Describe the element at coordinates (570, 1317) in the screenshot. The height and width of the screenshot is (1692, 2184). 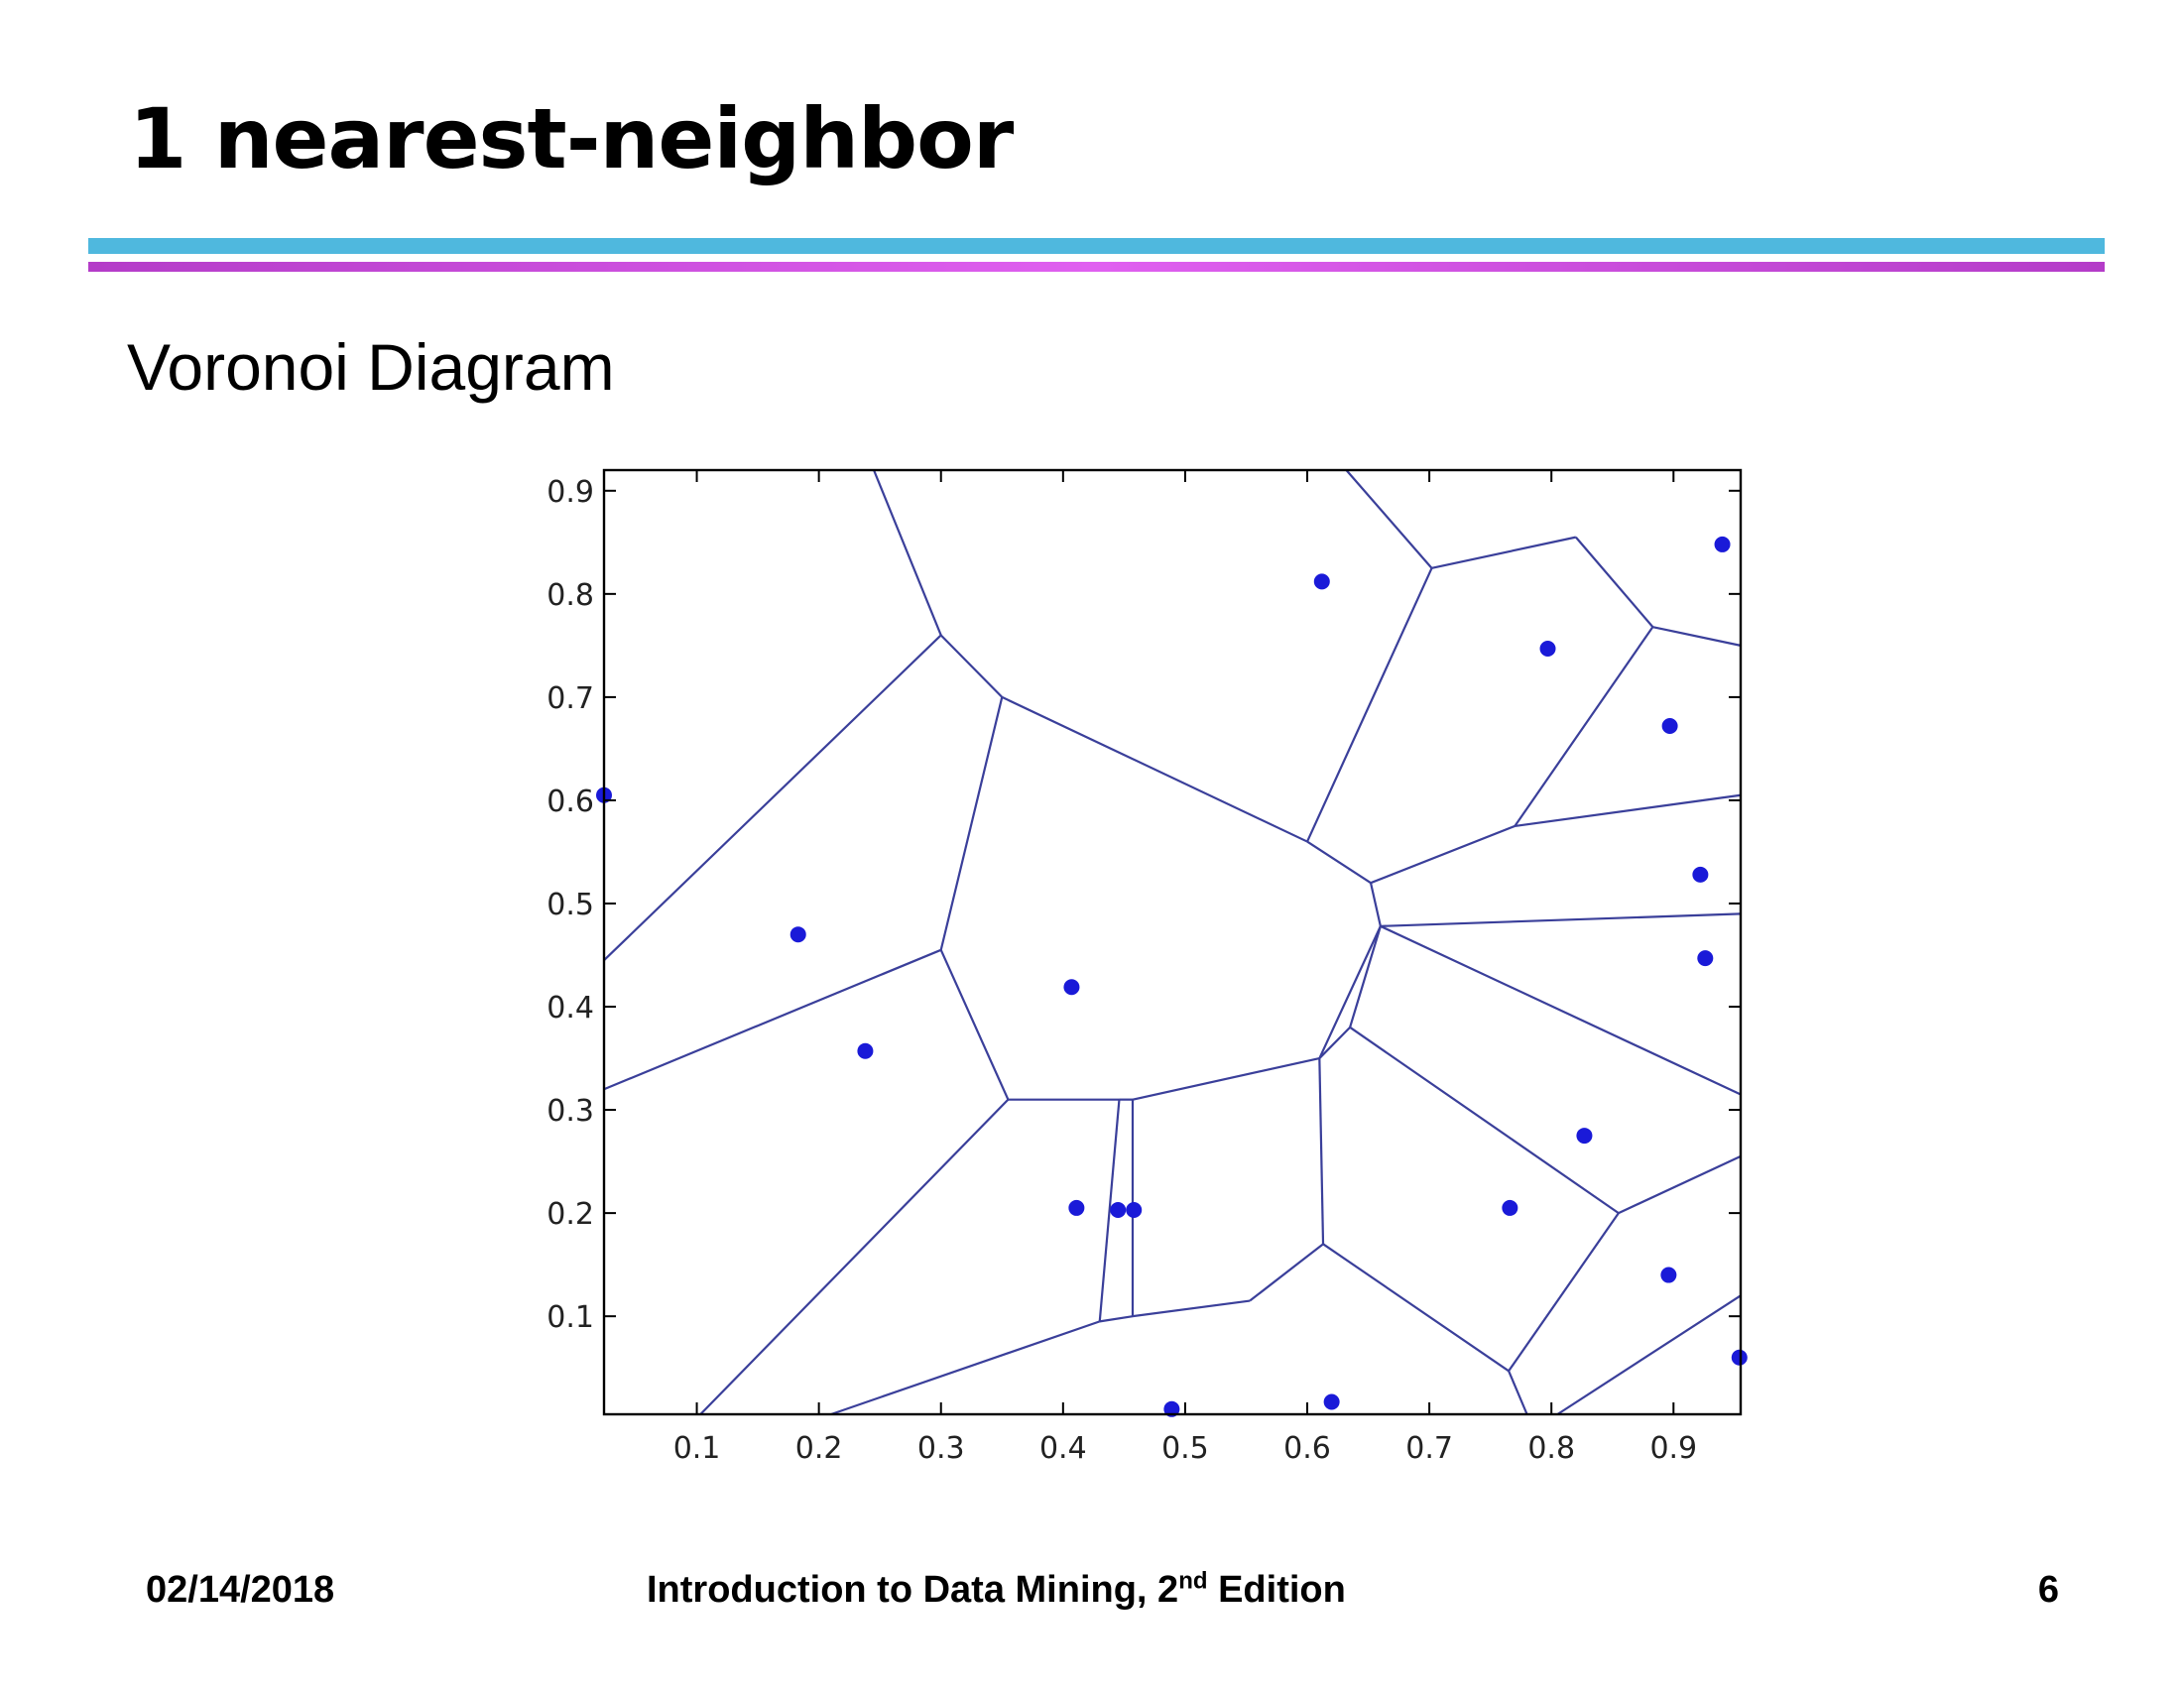
I see `y-tick-label: 0.1` at that location.